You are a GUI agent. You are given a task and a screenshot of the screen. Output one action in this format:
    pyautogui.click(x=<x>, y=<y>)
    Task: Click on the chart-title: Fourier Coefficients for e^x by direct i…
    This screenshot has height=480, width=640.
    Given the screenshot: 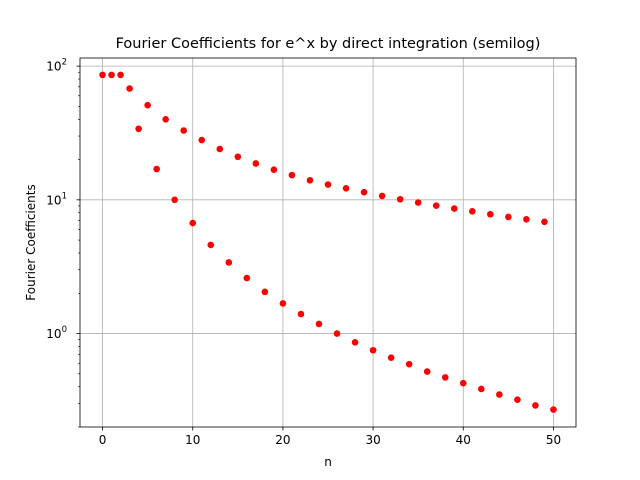 What is the action you would take?
    pyautogui.click(x=328, y=44)
    